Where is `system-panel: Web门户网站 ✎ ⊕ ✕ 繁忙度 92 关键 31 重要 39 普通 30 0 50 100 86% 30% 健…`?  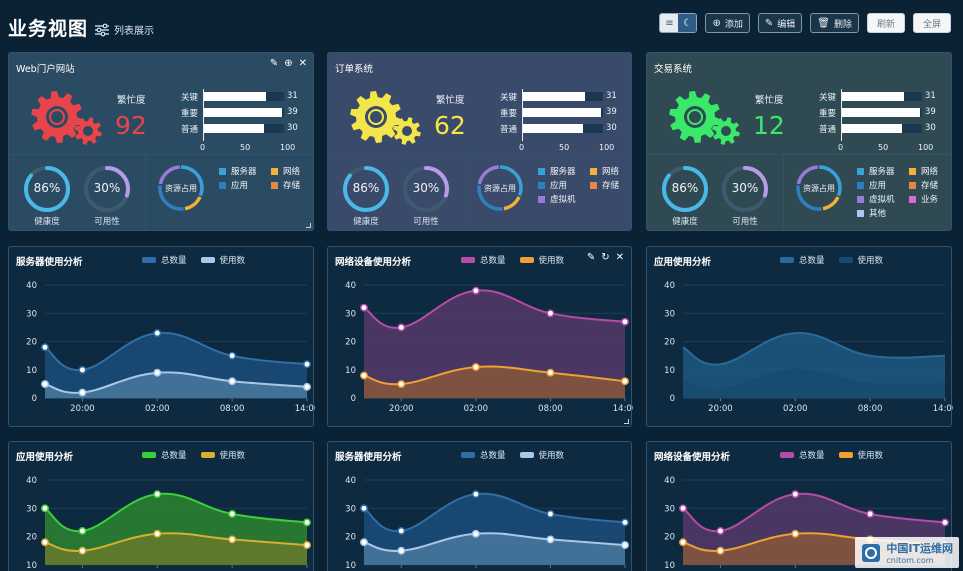 system-panel: Web门户网站 ✎ ⊕ ✕ 繁忙度 92 关键 31 重要 39 普通 30 0 50 100 86% 30% 健… is located at coordinates (161, 141).